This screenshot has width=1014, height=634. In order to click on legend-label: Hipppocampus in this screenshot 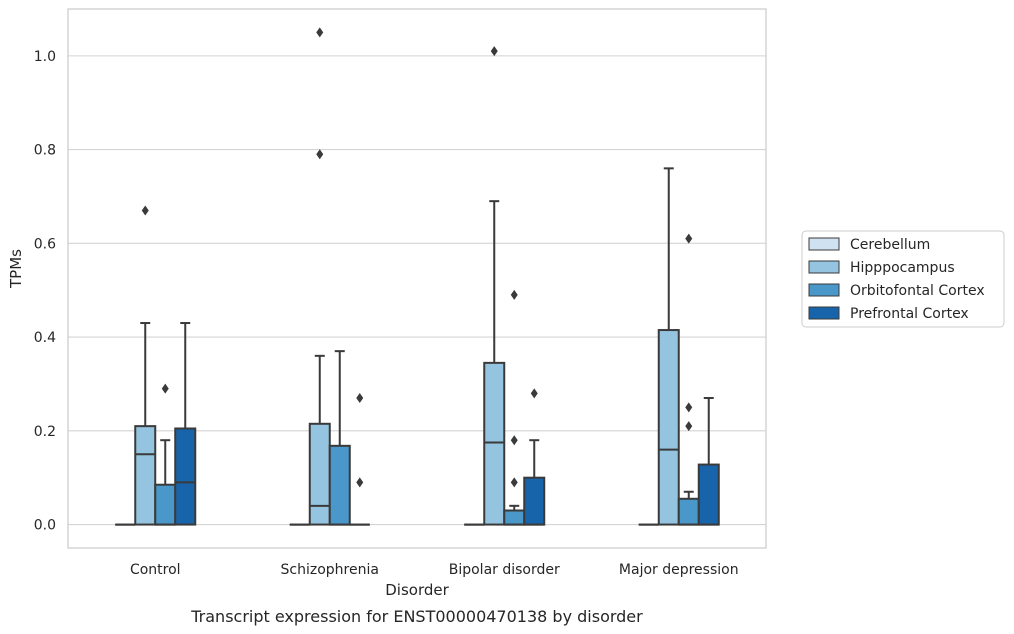, I will do `click(902, 268)`.